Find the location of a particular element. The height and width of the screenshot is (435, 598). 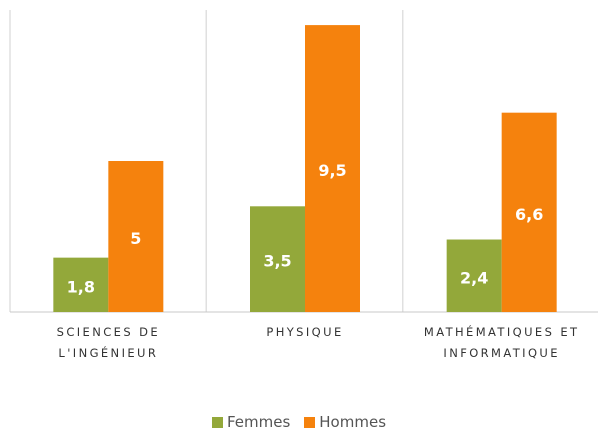

data-label: 9,5 is located at coordinates (332, 170).